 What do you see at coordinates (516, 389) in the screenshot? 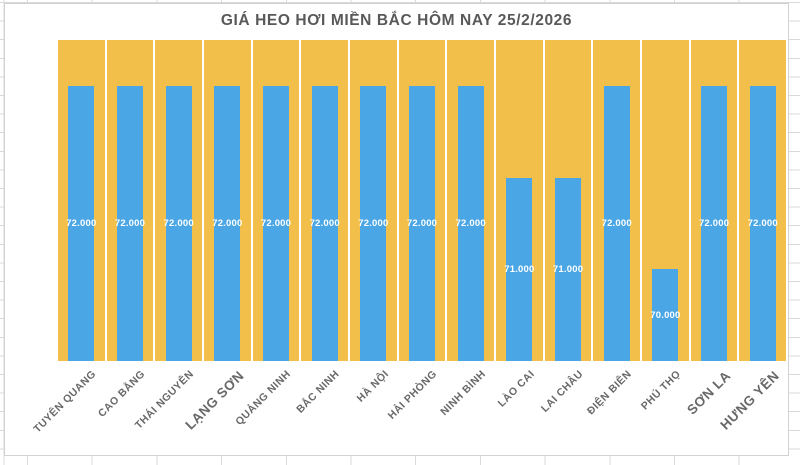
I see `x-axis-label: LÀO CAI` at bounding box center [516, 389].